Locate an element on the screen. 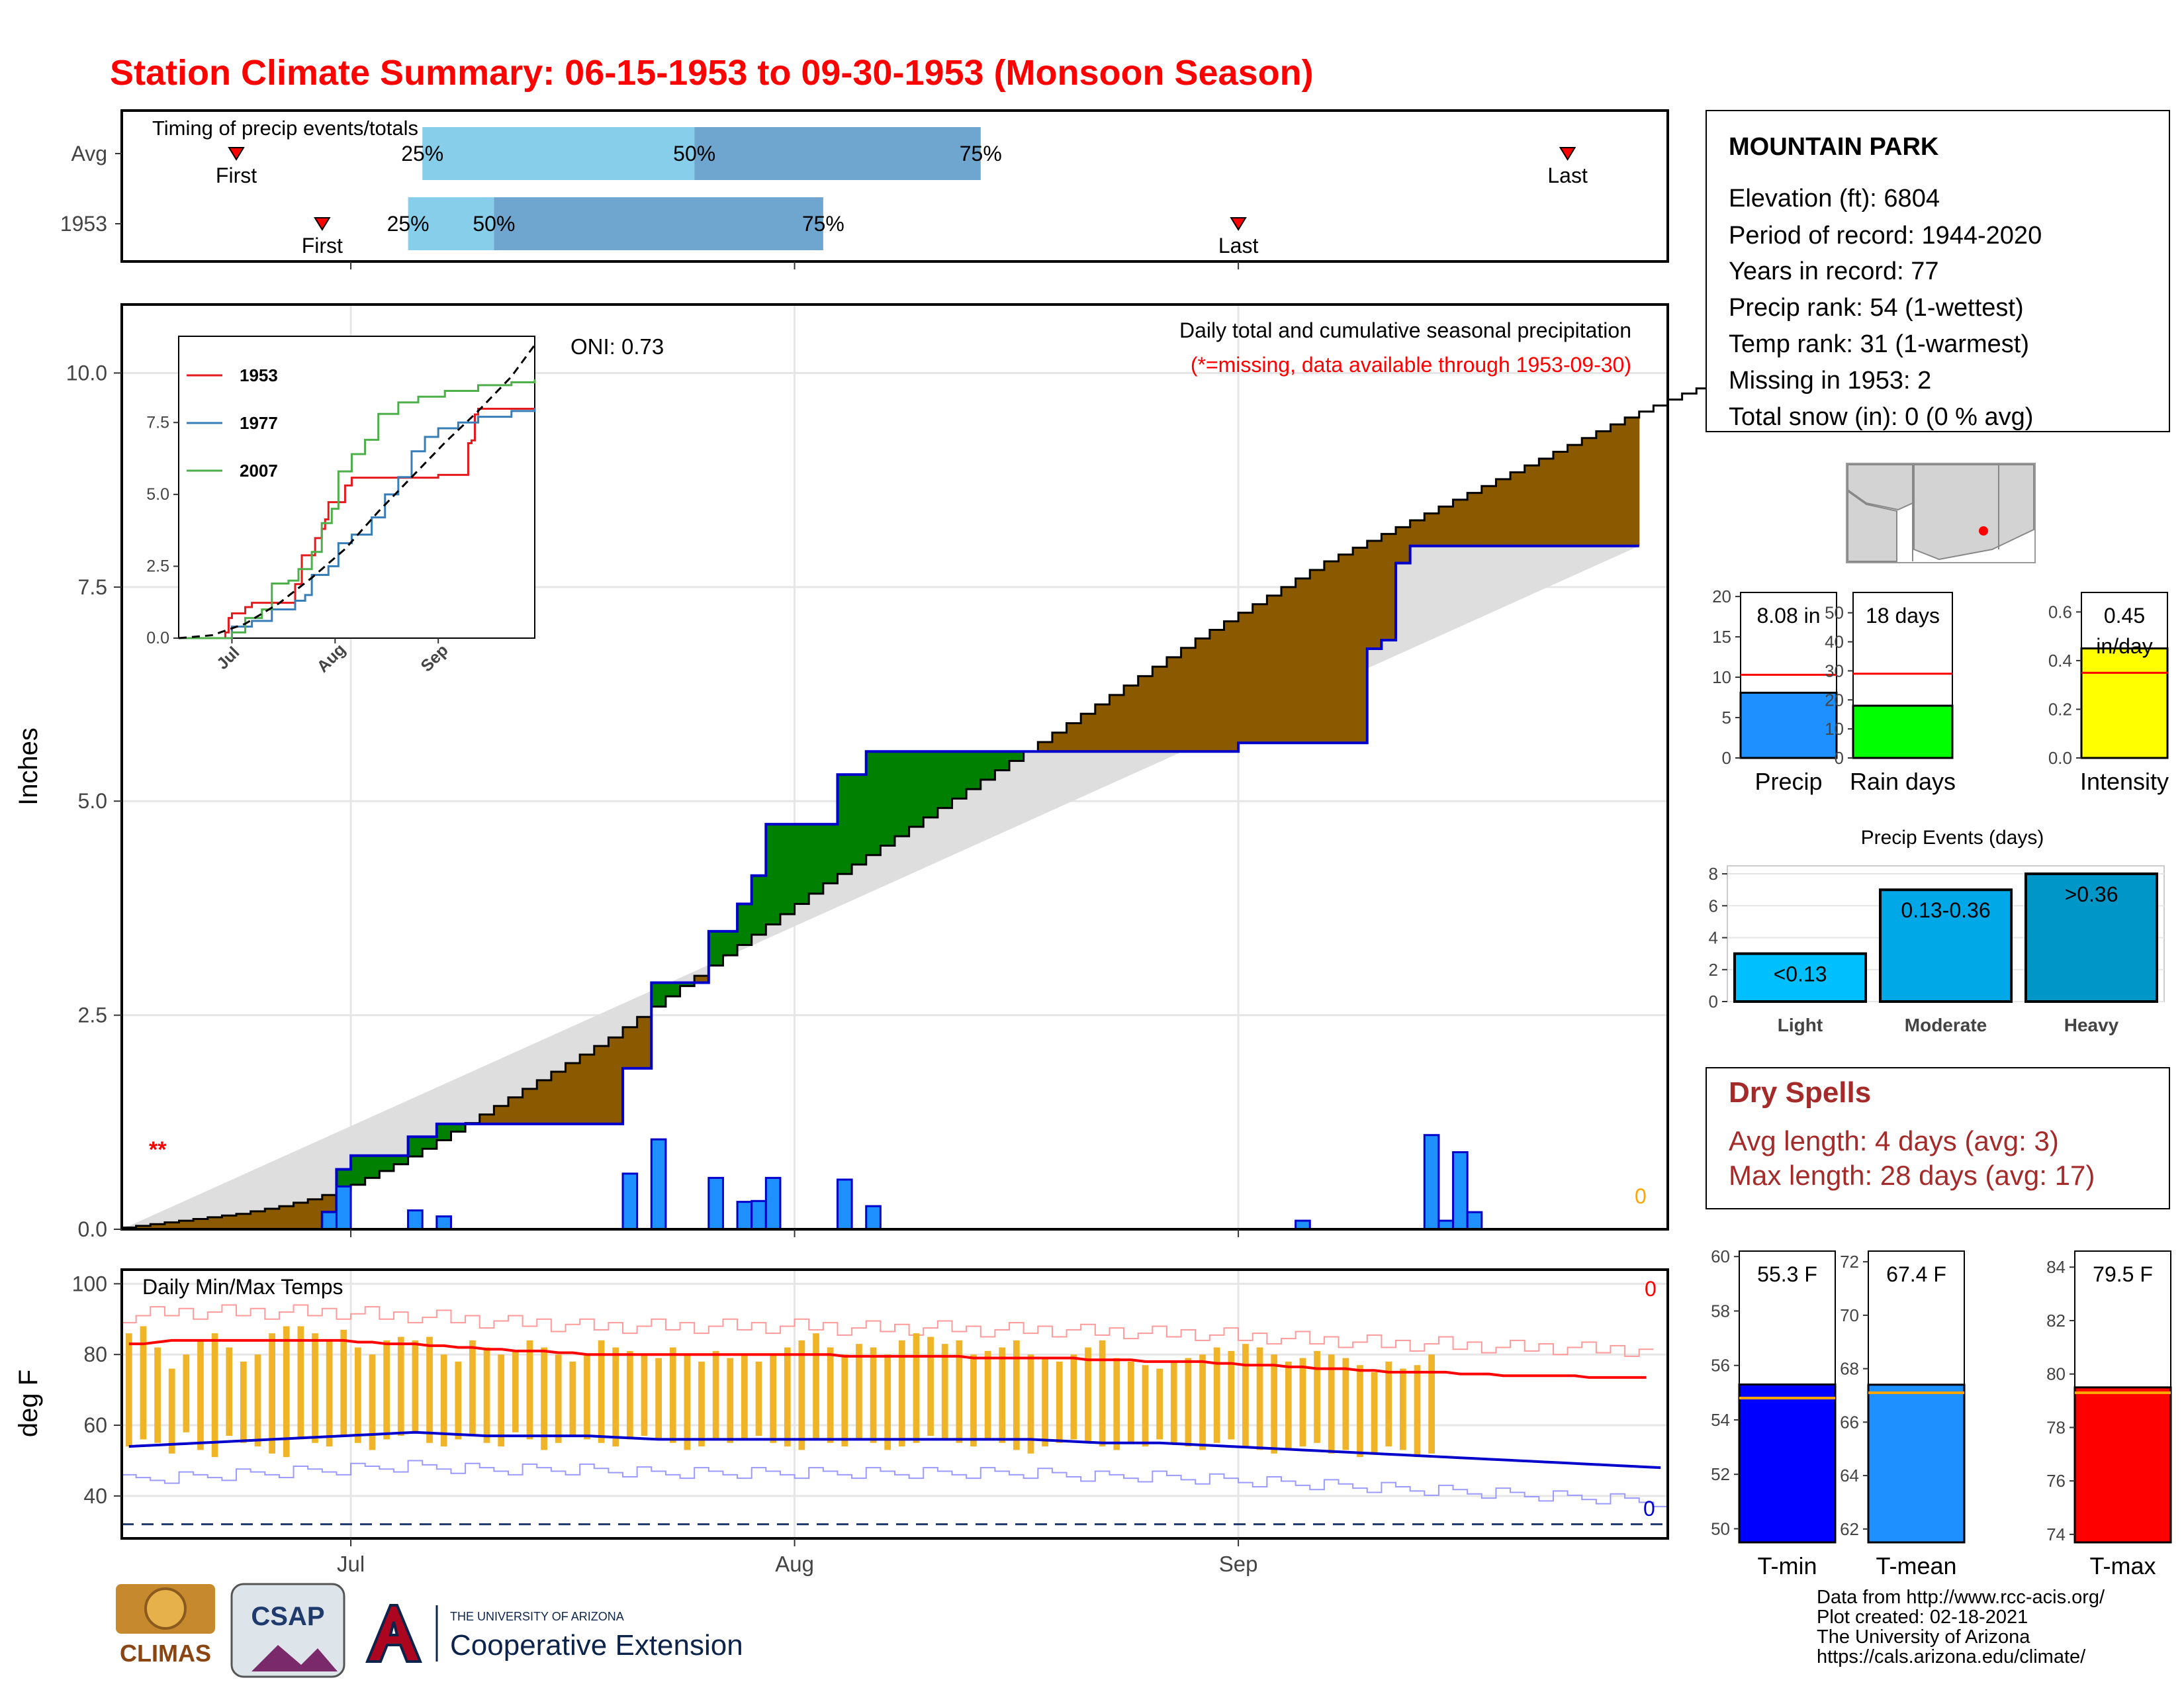 The width and height of the screenshot is (2184, 1688). small-bar-y-tick-label: 76 is located at coordinates (2056, 1481).